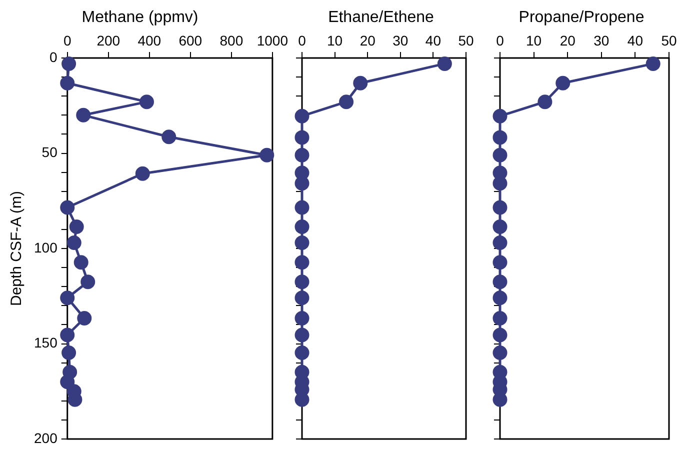  I want to click on y-axis-title: Depth CSF-A (m), so click(17, 248).